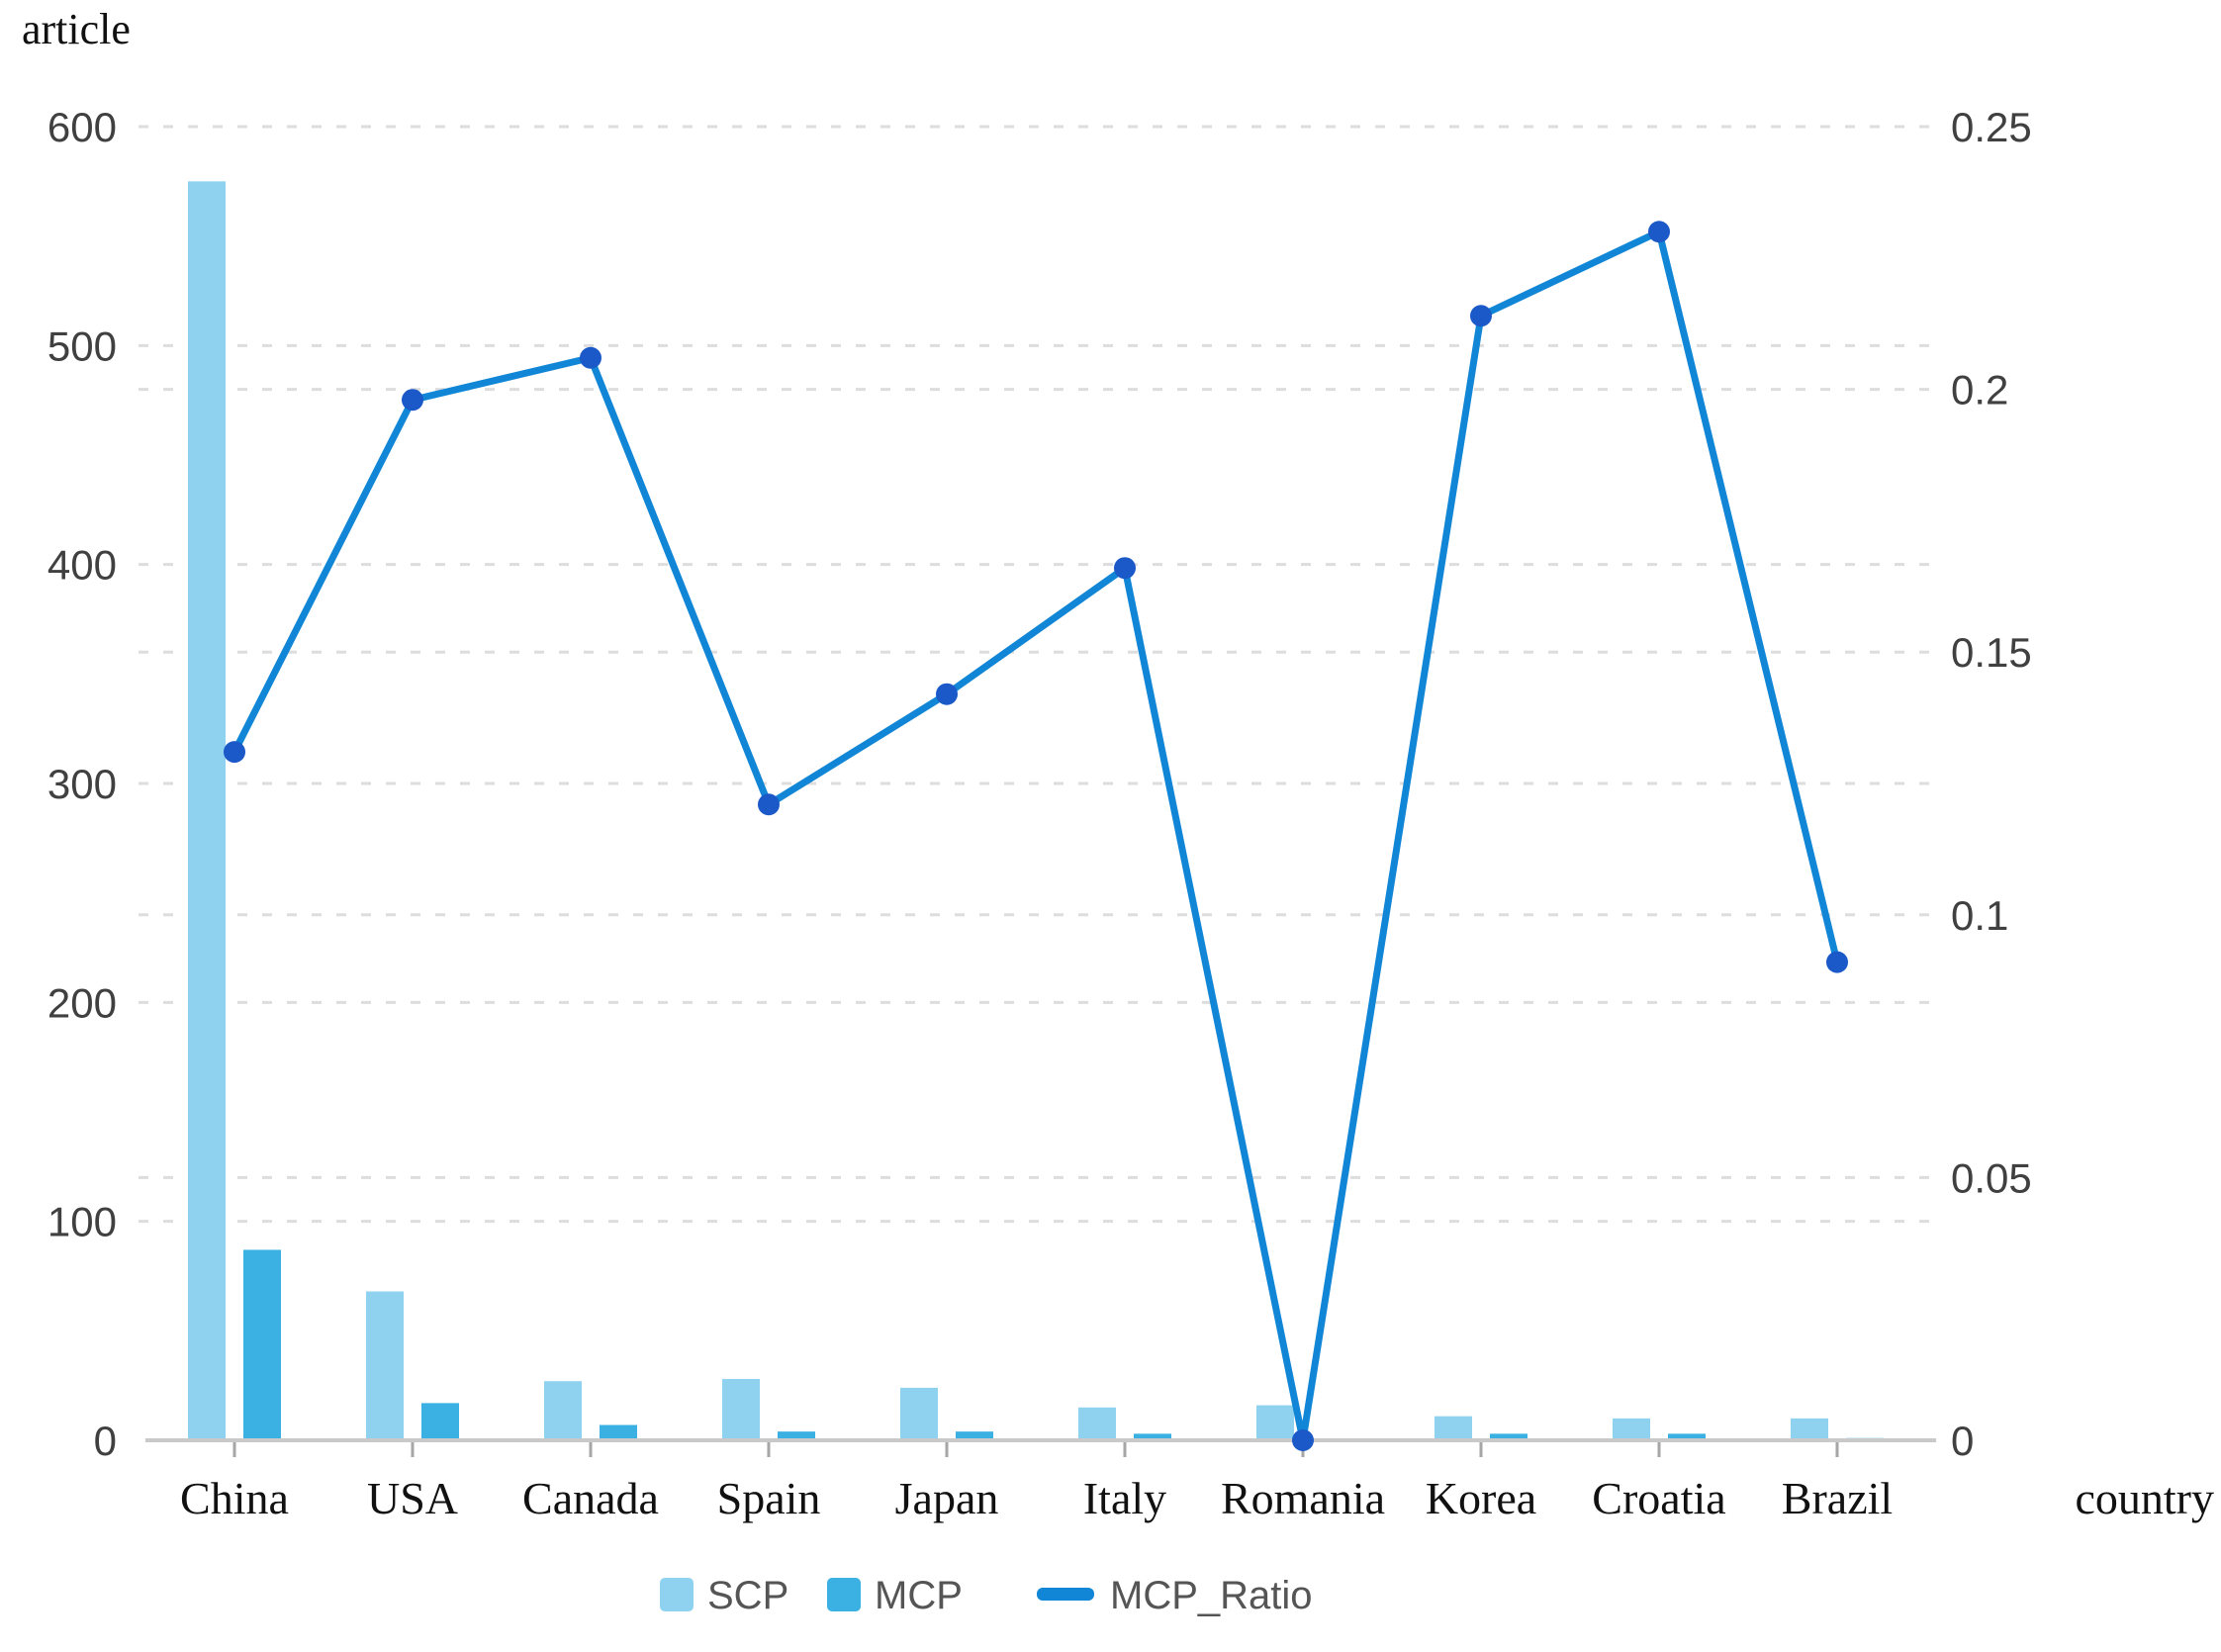 Image resolution: width=2221 pixels, height=1652 pixels. I want to click on bar-mcp-croatia, so click(1687, 1436).